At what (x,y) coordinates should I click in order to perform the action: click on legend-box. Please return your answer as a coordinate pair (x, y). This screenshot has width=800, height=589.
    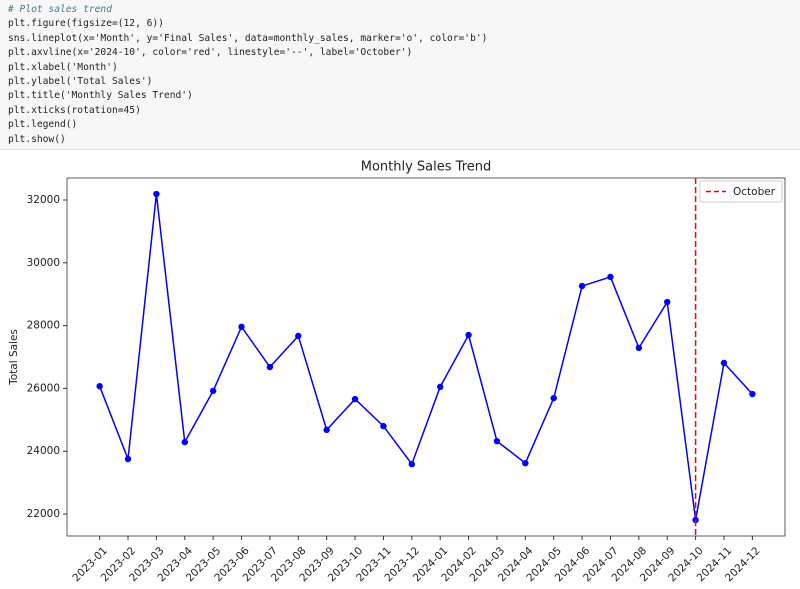
    Looking at the image, I should click on (741, 191).